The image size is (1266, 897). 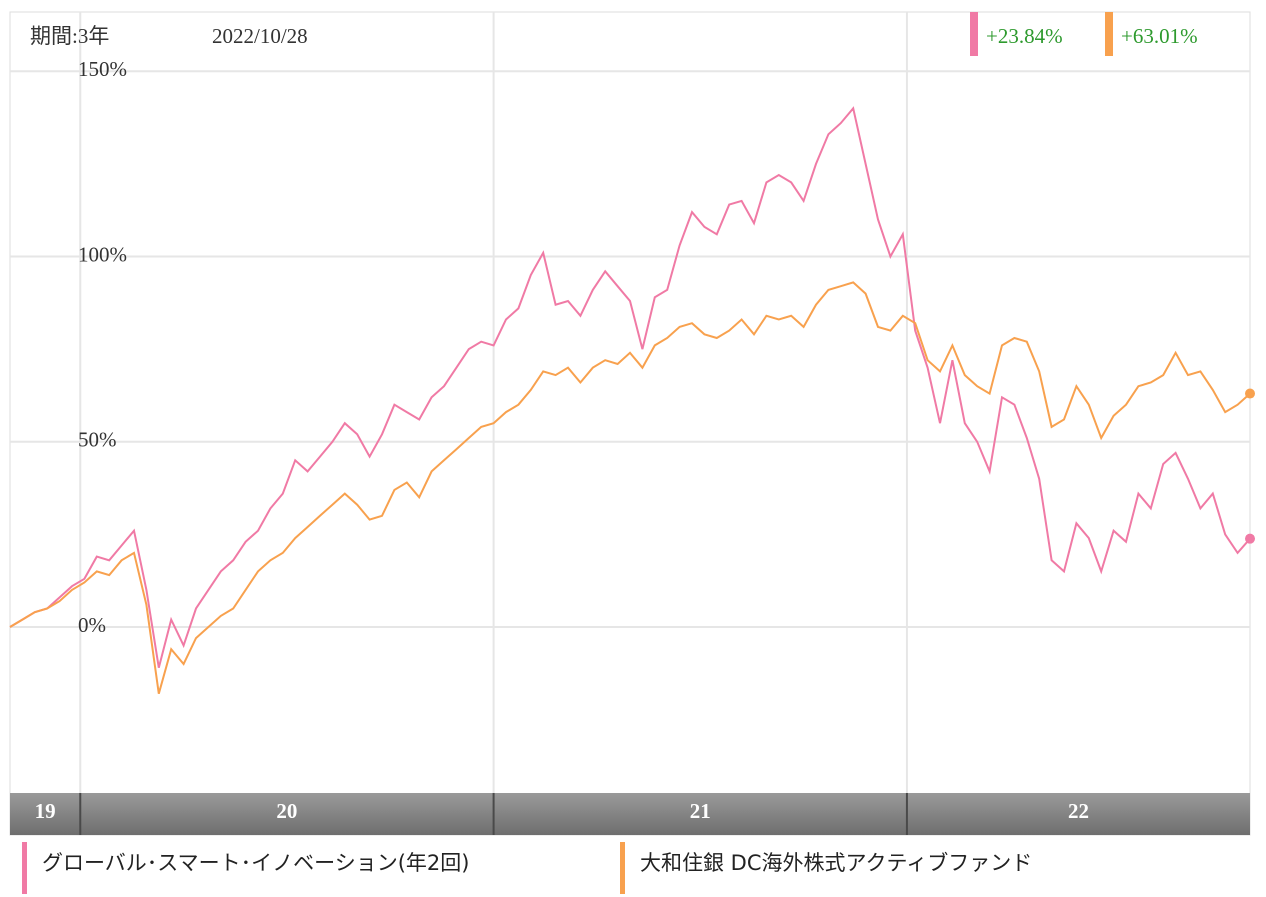 What do you see at coordinates (1024, 36) in the screenshot?
I see `return-label: +23.84%` at bounding box center [1024, 36].